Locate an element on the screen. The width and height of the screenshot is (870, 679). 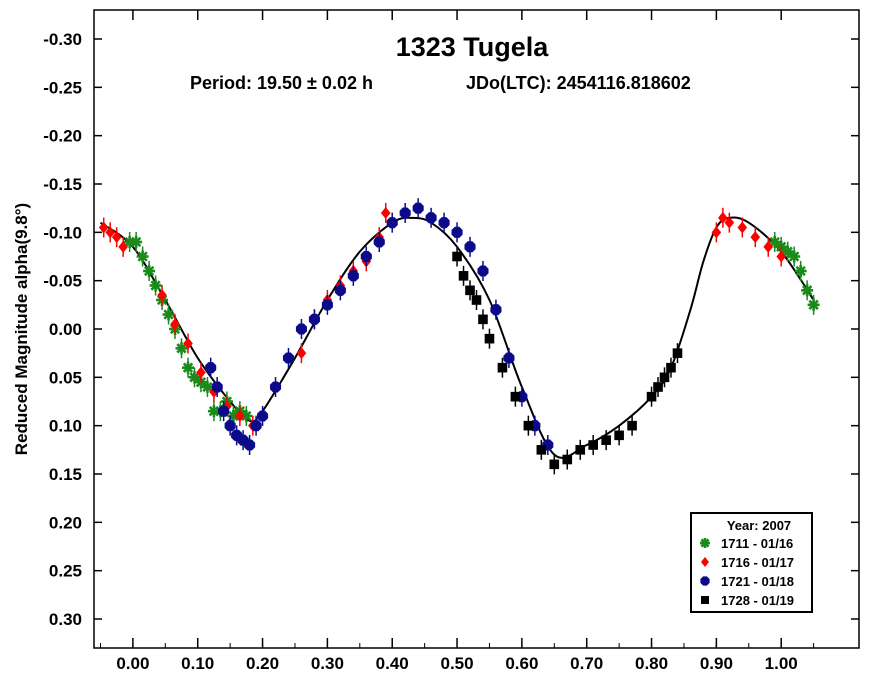
legend-entry-label: 1716 - 01/17 is located at coordinates (757, 562).